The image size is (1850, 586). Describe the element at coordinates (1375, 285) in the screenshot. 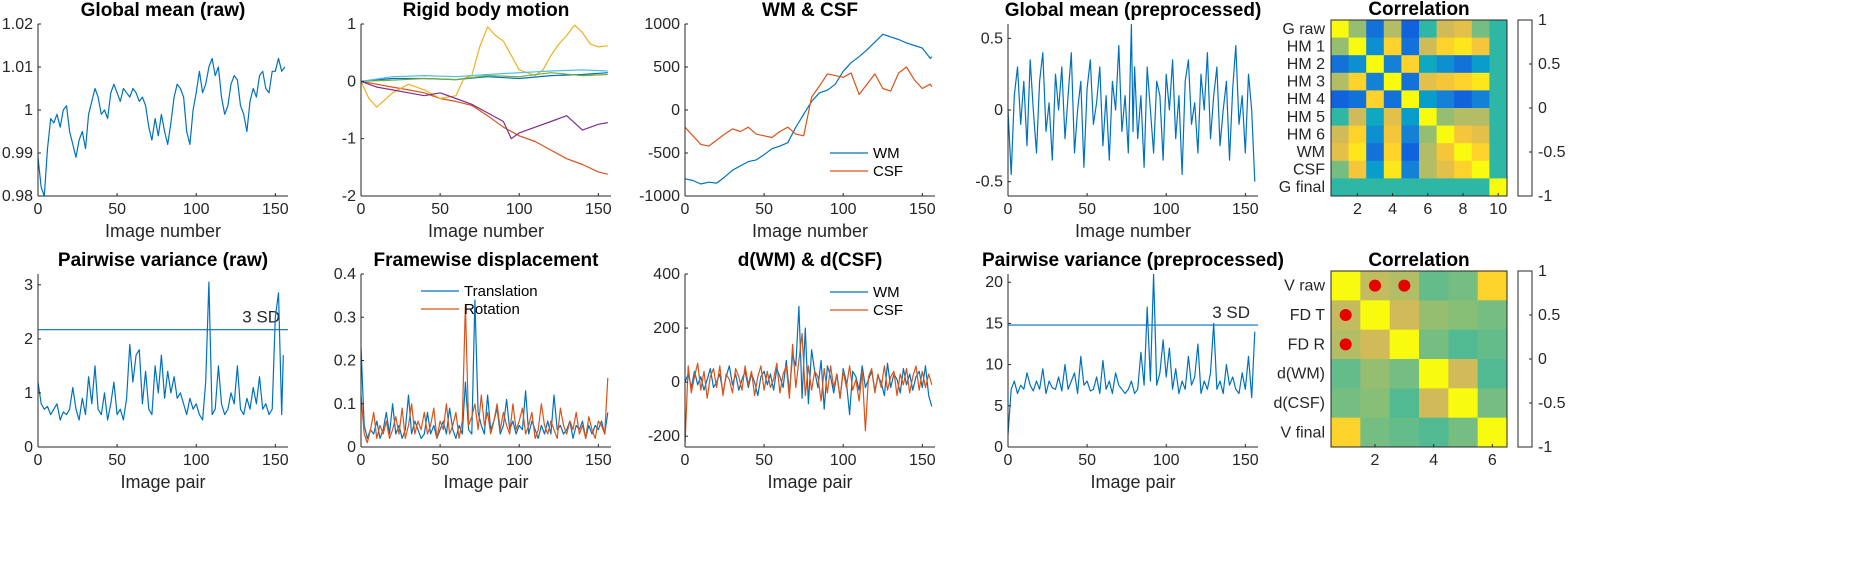

I see `significance-marker` at that location.